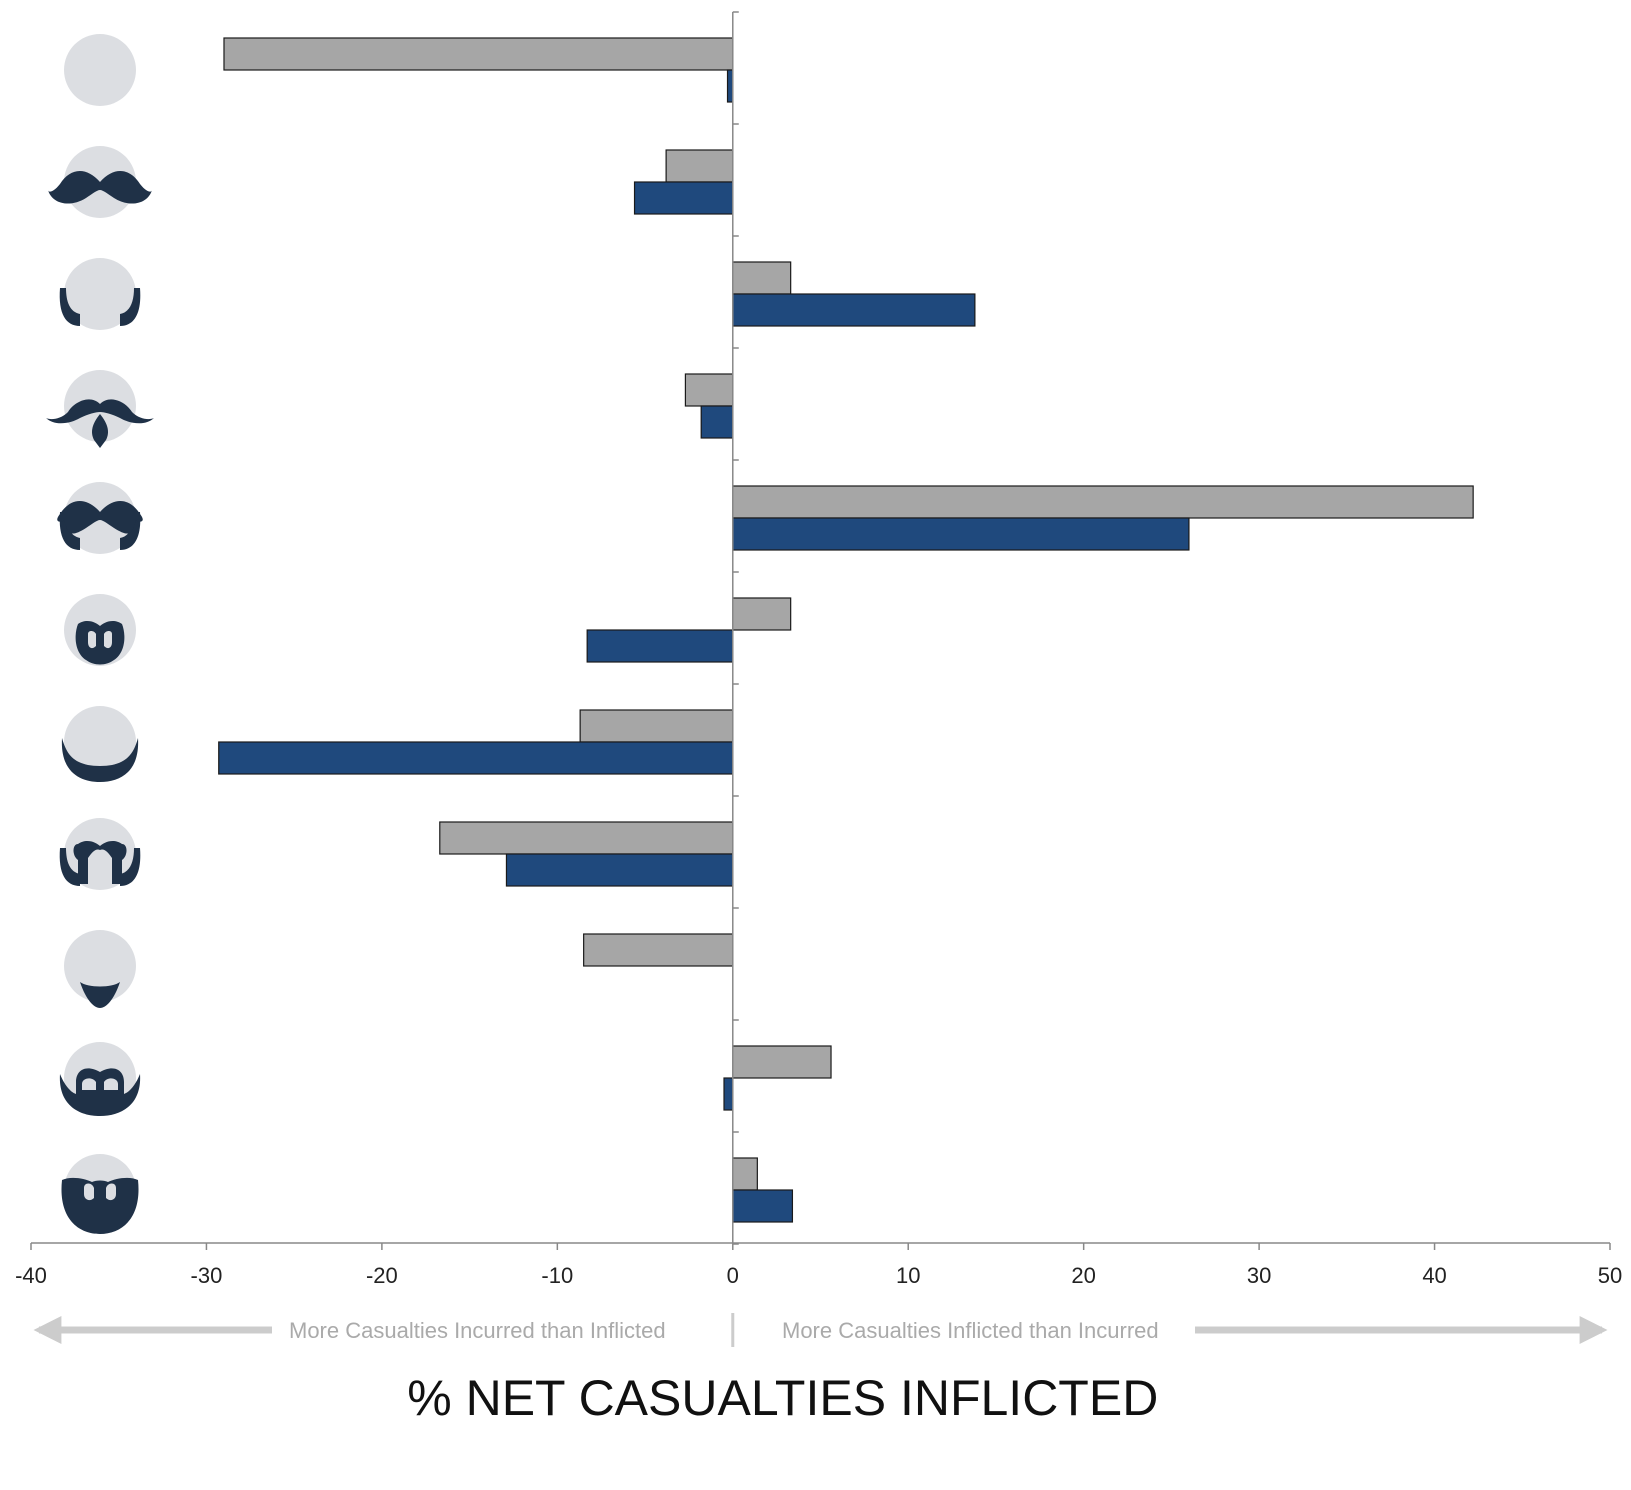 Image resolution: width=1631 pixels, height=1490 pixels. What do you see at coordinates (100, 409) in the screenshot?
I see `mustache-goatee-face-icon` at bounding box center [100, 409].